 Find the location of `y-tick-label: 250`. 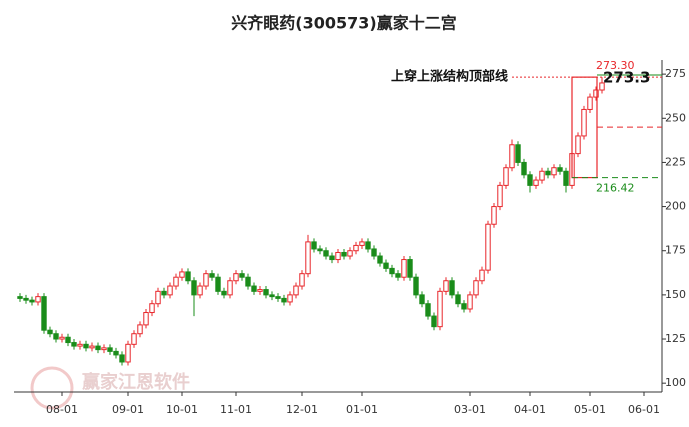

y-tick-label: 250 is located at coordinates (675, 117).